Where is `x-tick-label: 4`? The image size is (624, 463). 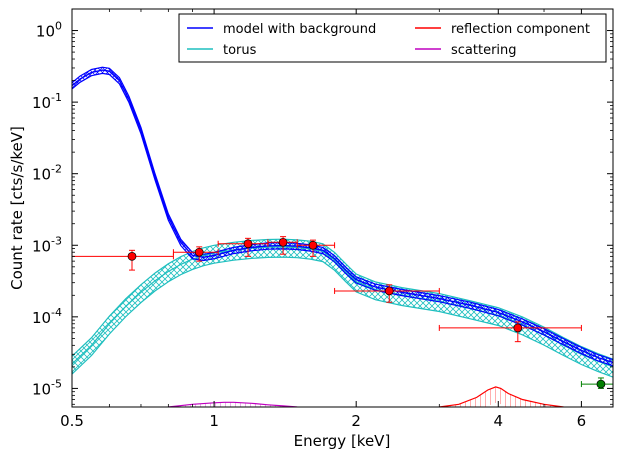 x-tick-label: 4 is located at coordinates (499, 421).